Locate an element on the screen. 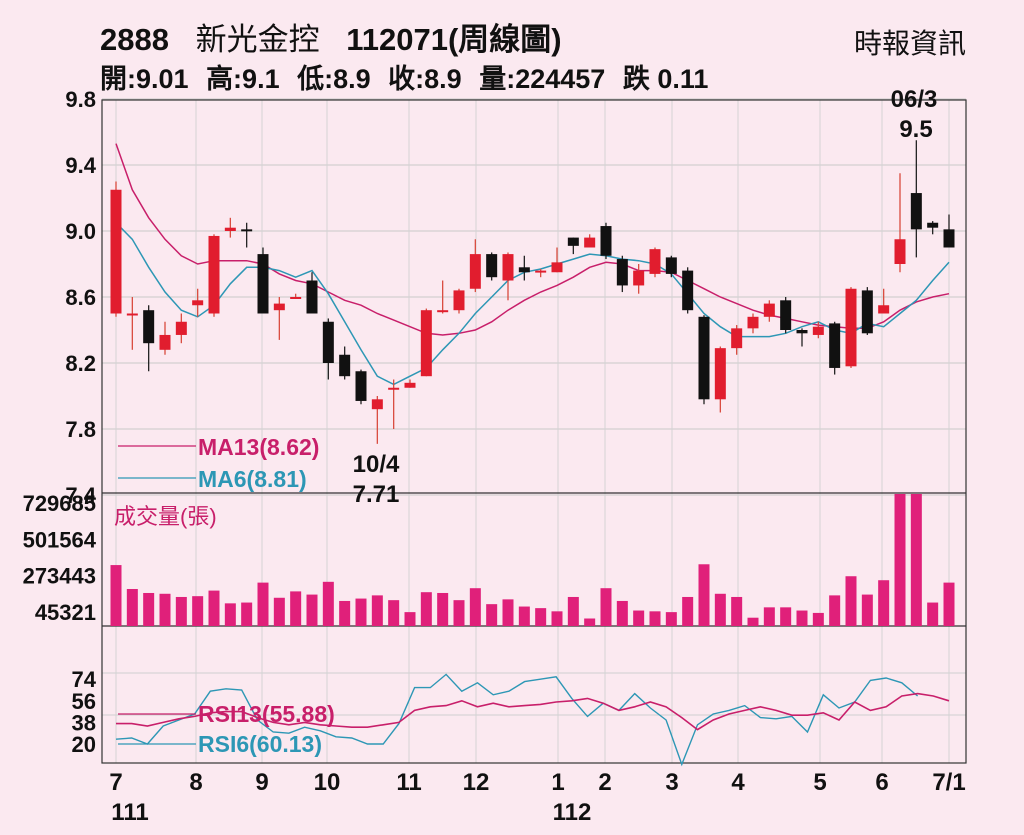 This screenshot has width=1024, height=835. x-tick-label: 2 is located at coordinates (604, 782).